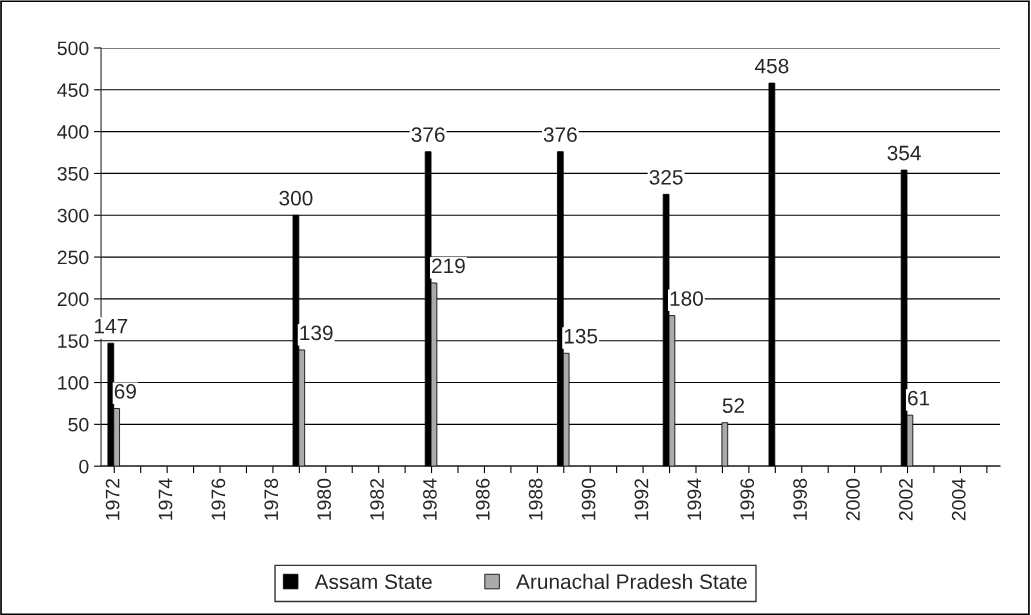 Image resolution: width=1031 pixels, height=615 pixels. What do you see at coordinates (641, 499) in the screenshot?
I see `x-tick-label: 1992` at bounding box center [641, 499].